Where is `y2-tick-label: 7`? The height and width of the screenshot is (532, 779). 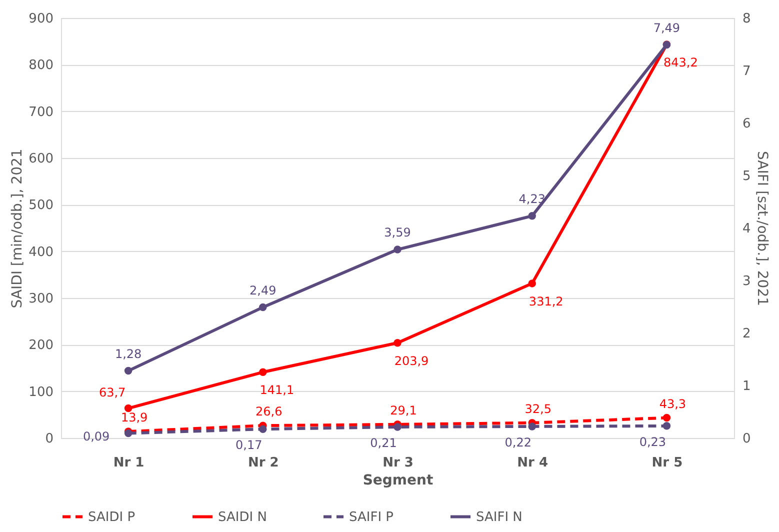 y2-tick-label: 7 is located at coordinates (746, 71).